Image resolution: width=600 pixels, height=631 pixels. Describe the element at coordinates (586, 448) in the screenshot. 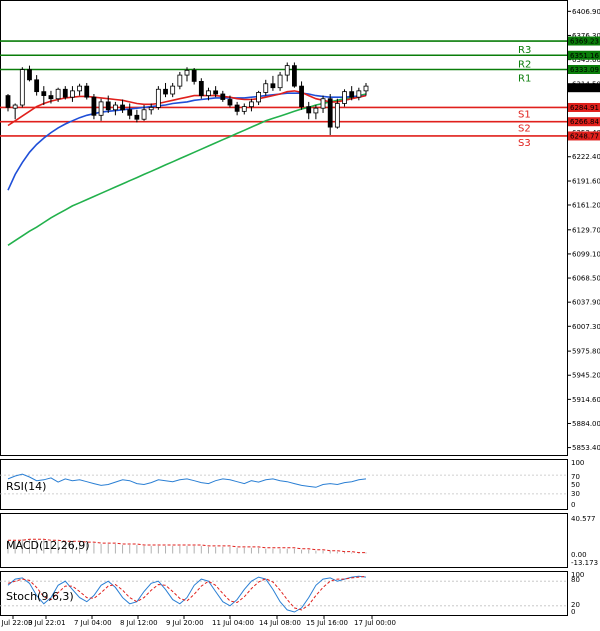

I see `y-tick-label: 5853.40` at that location.